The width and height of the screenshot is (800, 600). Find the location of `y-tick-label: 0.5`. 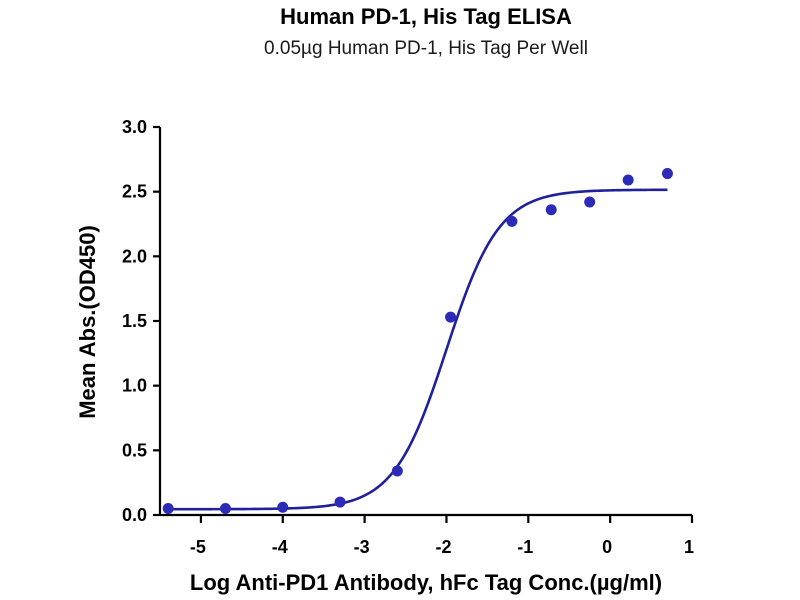

y-tick-label: 0.5 is located at coordinates (134, 450).